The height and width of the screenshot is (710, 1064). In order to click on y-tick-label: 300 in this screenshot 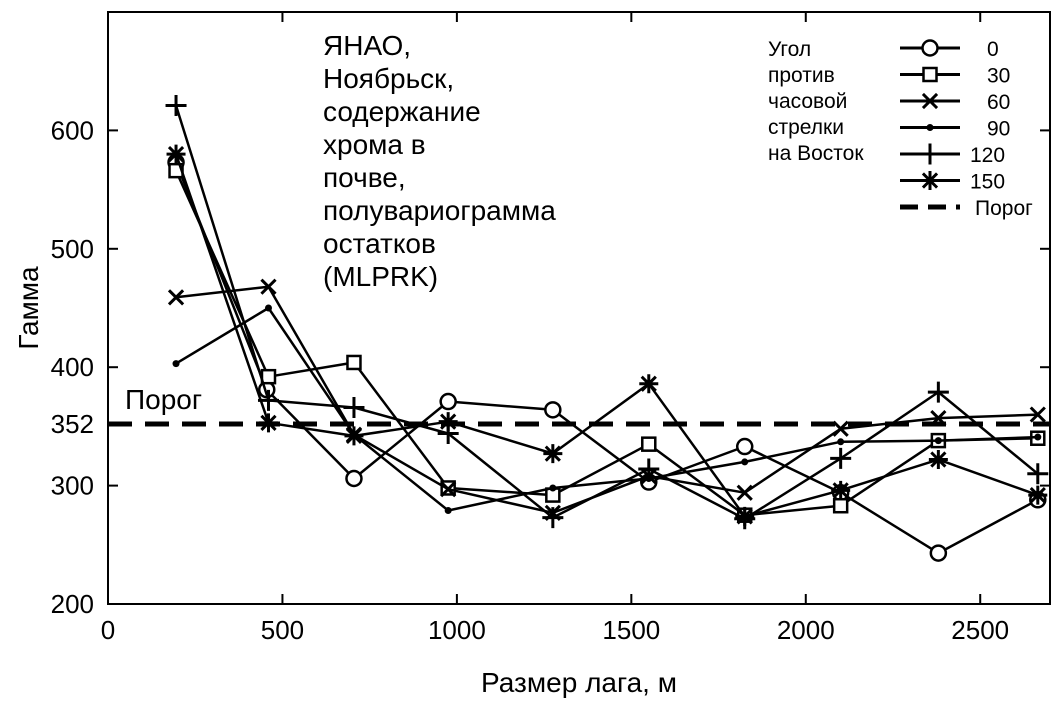, I will do `click(72, 486)`.